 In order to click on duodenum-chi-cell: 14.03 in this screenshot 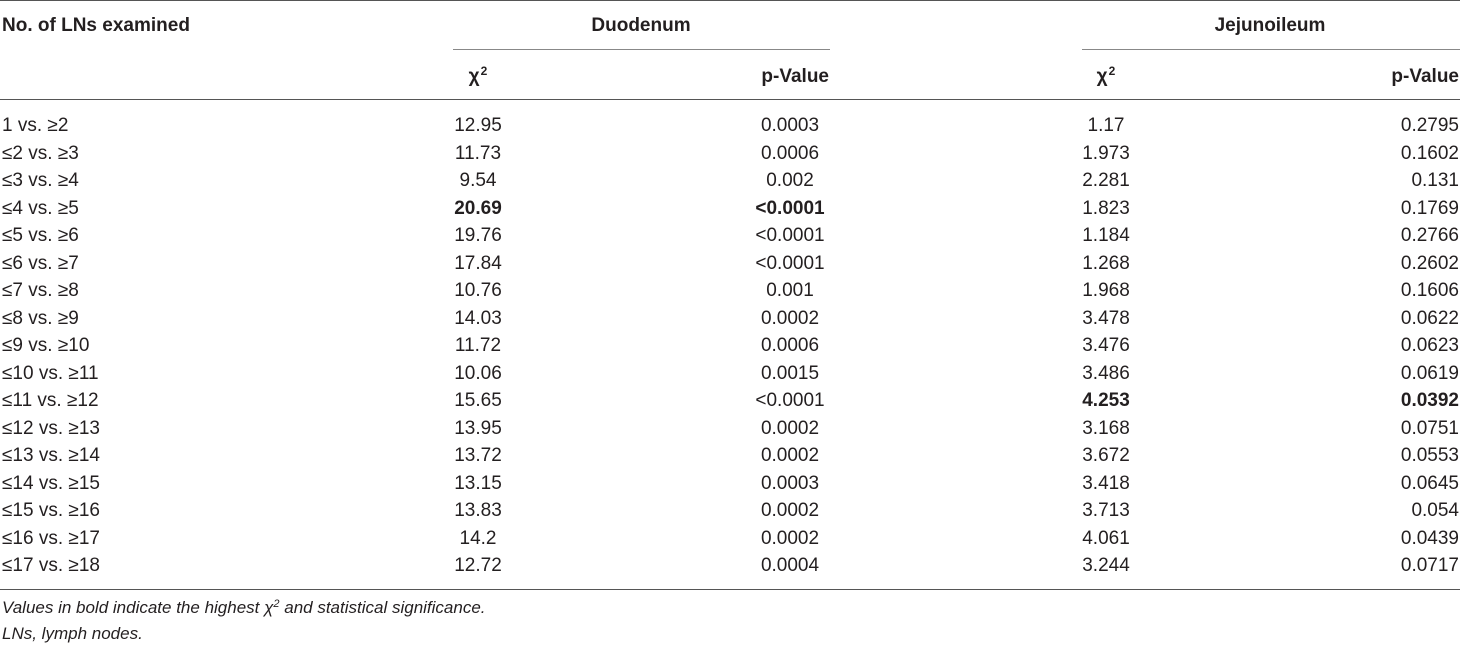, I will do `click(478, 318)`.